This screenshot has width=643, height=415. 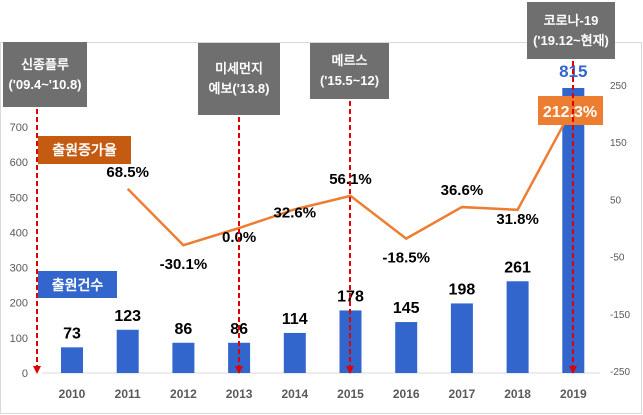 What do you see at coordinates (295, 319) in the screenshot?
I see `bar-data-label: 114` at bounding box center [295, 319].